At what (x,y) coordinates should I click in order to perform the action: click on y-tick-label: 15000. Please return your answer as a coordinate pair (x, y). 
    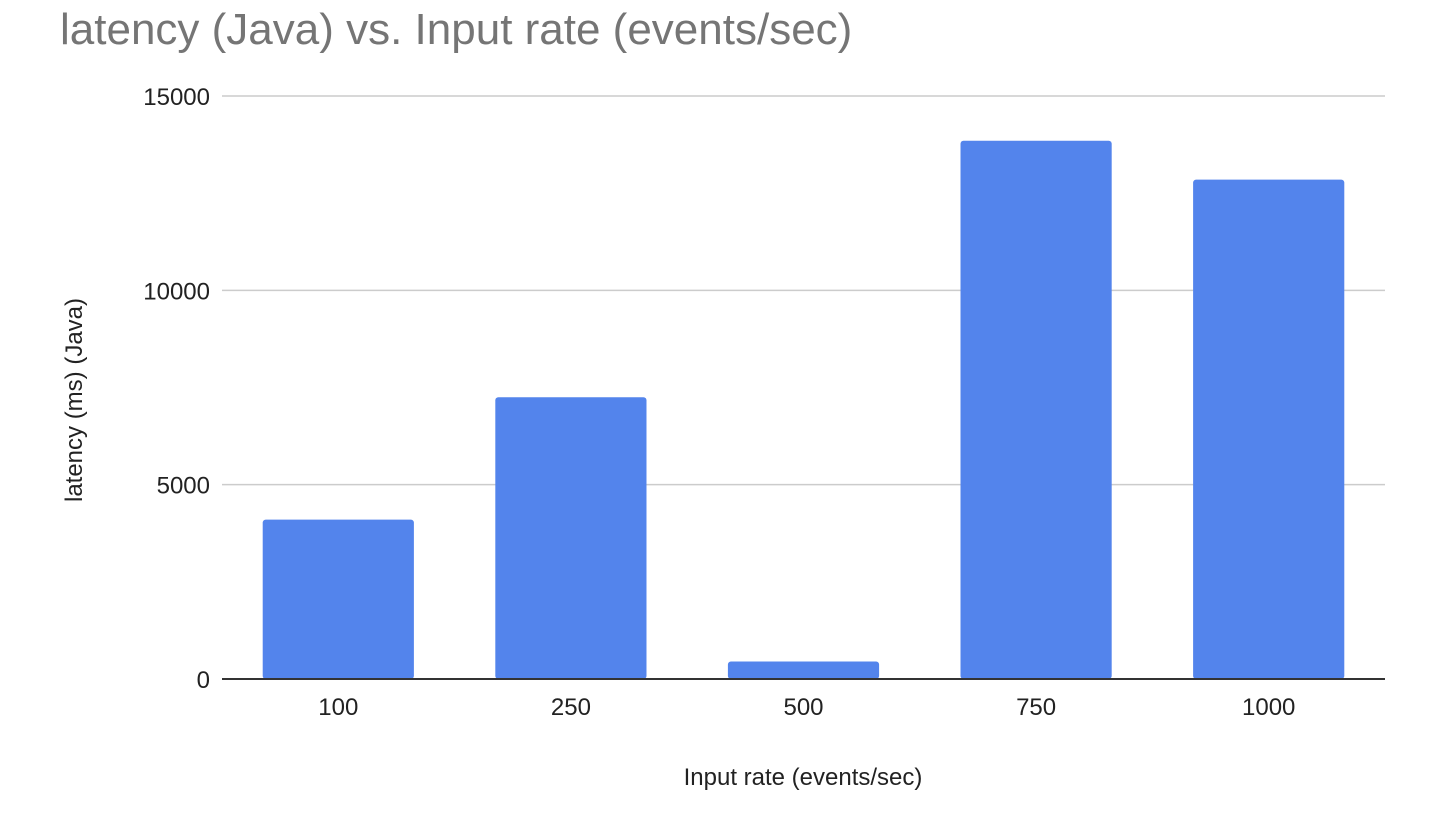
    Looking at the image, I should click on (176, 97).